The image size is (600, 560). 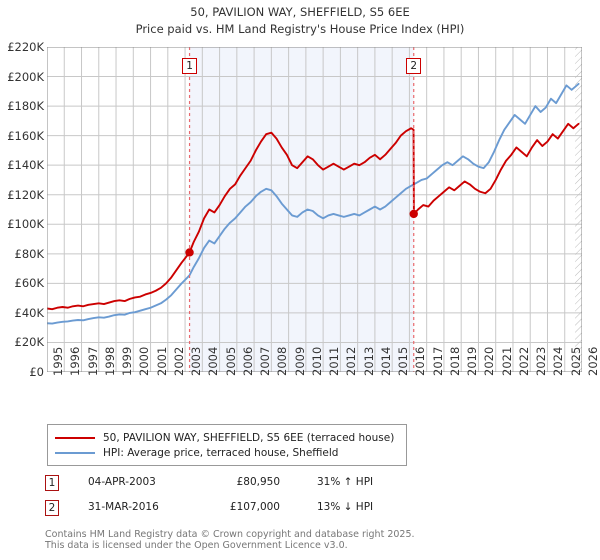 What do you see at coordinates (403, 361) in the screenshot?
I see `x-axis-tick-label: 2015` at bounding box center [403, 361].